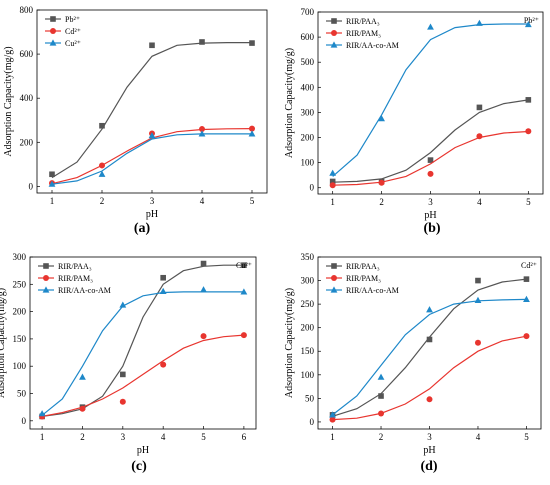 Image resolution: width=550 pixels, height=485 pixels. Describe the element at coordinates (312, 422) in the screenshot. I see `y-tick-label: 0` at that location.